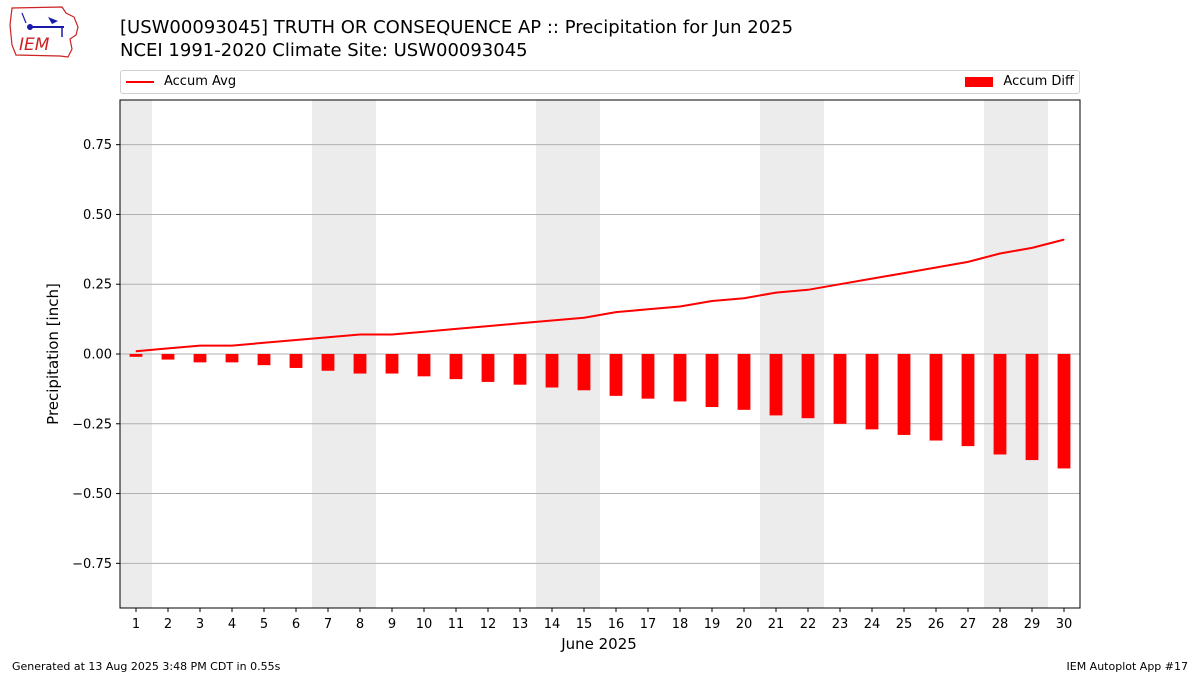 This screenshot has height=675, width=1200. I want to click on x-tick-label: 2, so click(168, 624).